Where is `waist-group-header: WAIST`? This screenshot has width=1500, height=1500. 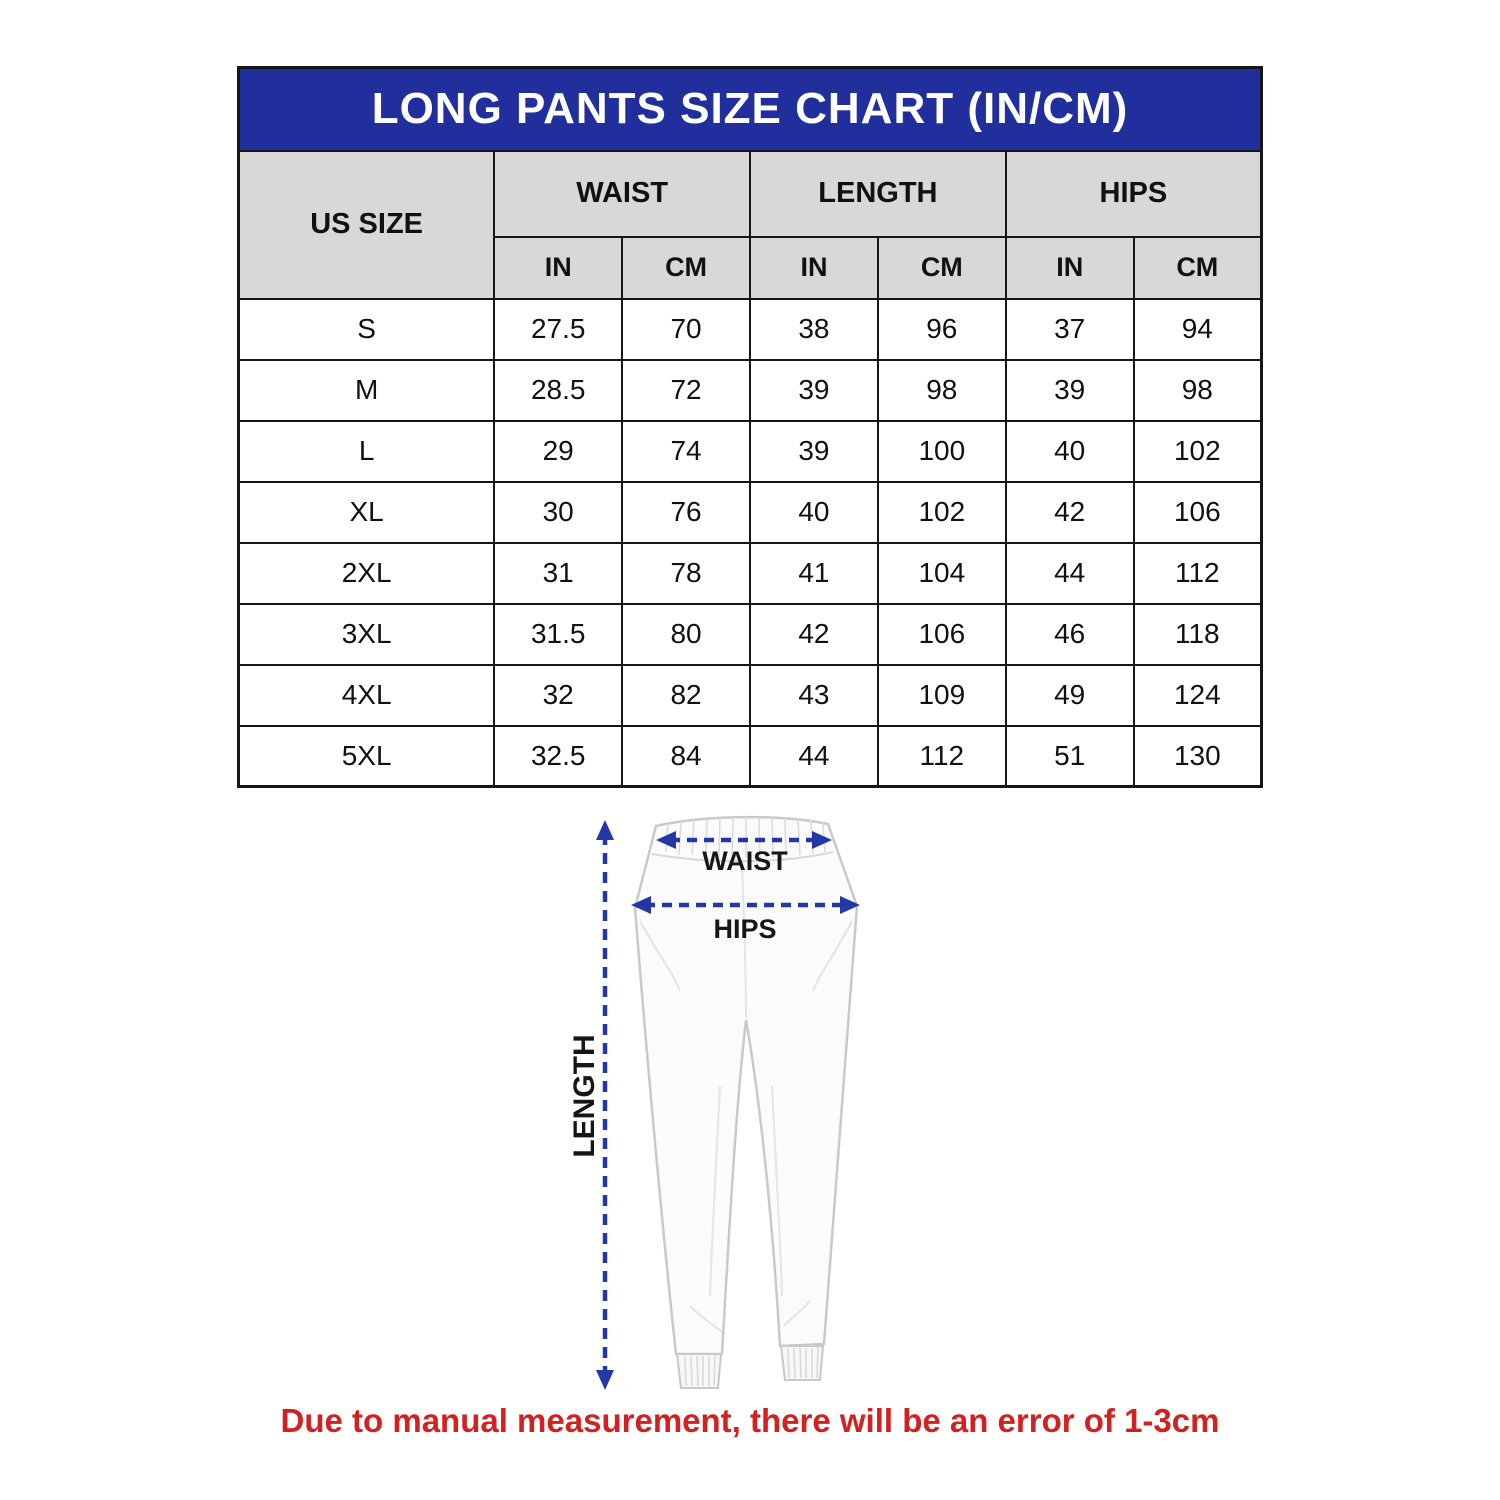 waist-group-header: WAIST is located at coordinates (622, 193).